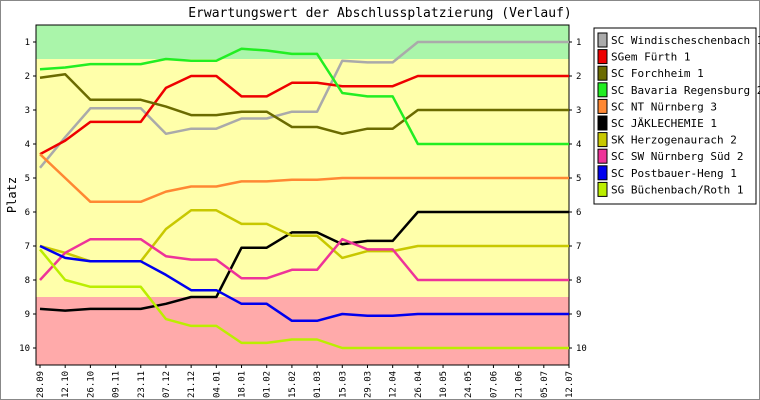 Image resolution: width=760 pixels, height=400 pixels. Describe the element at coordinates (27, 281) in the screenshot. I see `y-tick-label: 8` at that location.